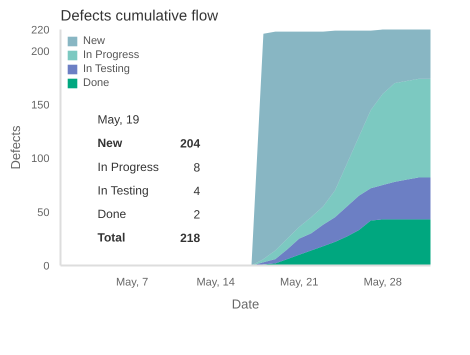  Describe the element at coordinates (132, 282) in the screenshot. I see `x-tick-label: May, 7` at that location.